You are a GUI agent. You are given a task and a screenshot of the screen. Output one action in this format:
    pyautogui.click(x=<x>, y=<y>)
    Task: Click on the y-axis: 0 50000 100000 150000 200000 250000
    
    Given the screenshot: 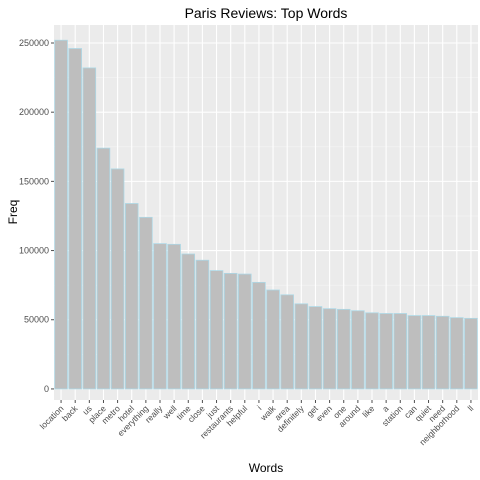 What is the action you would take?
    pyautogui.click(x=36, y=216)
    